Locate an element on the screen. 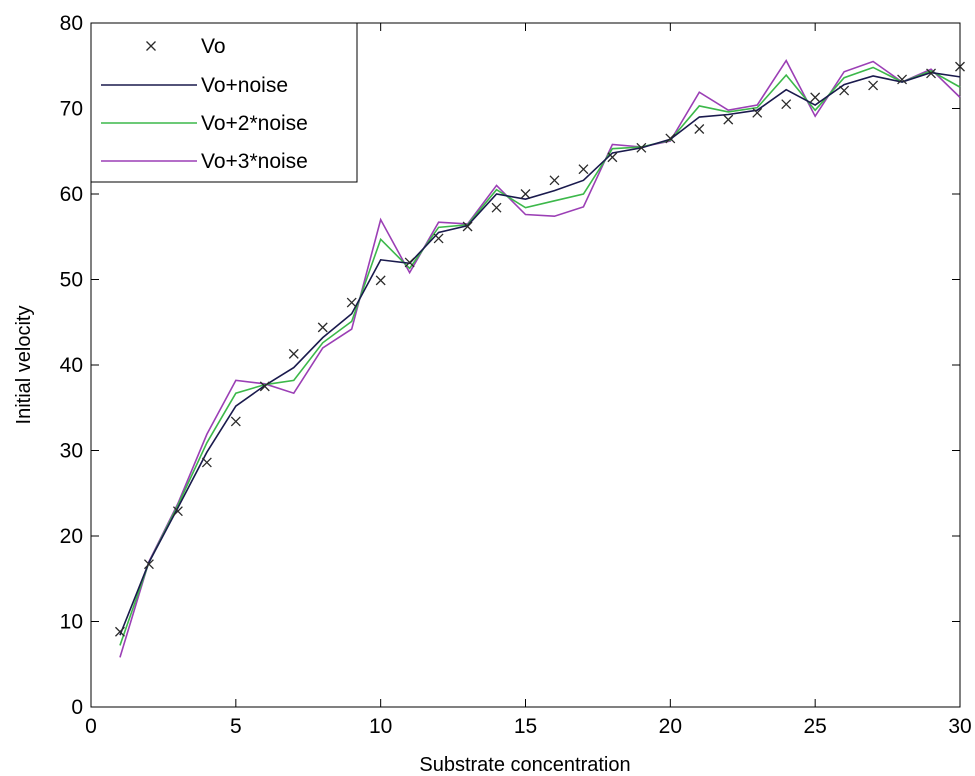 This screenshot has height=776, width=975. legend: Vo Vo+noise Vo+2*noise Vo+3*noise is located at coordinates (224, 102).